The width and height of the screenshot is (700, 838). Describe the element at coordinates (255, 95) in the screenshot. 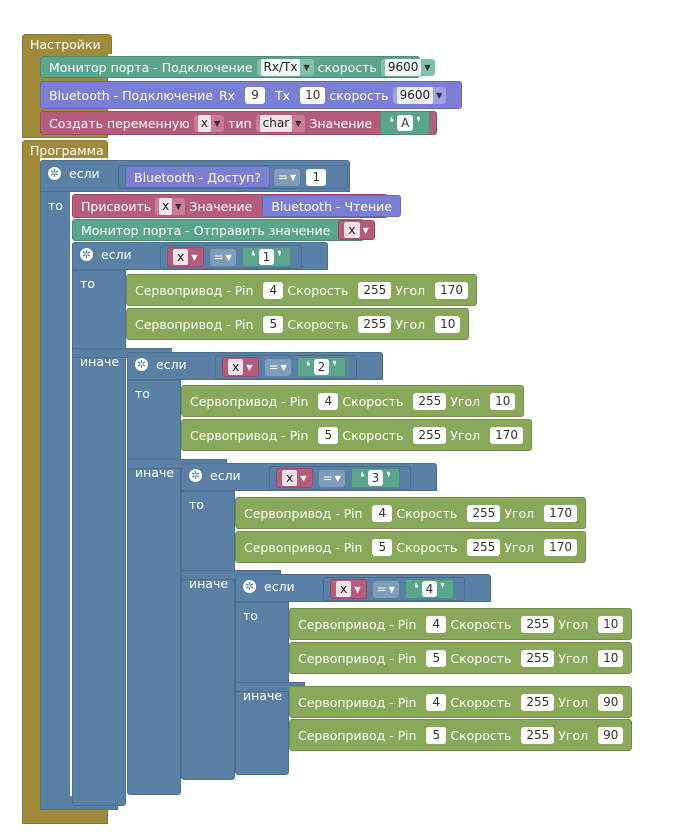

I see `bt-rx-input: 9` at that location.